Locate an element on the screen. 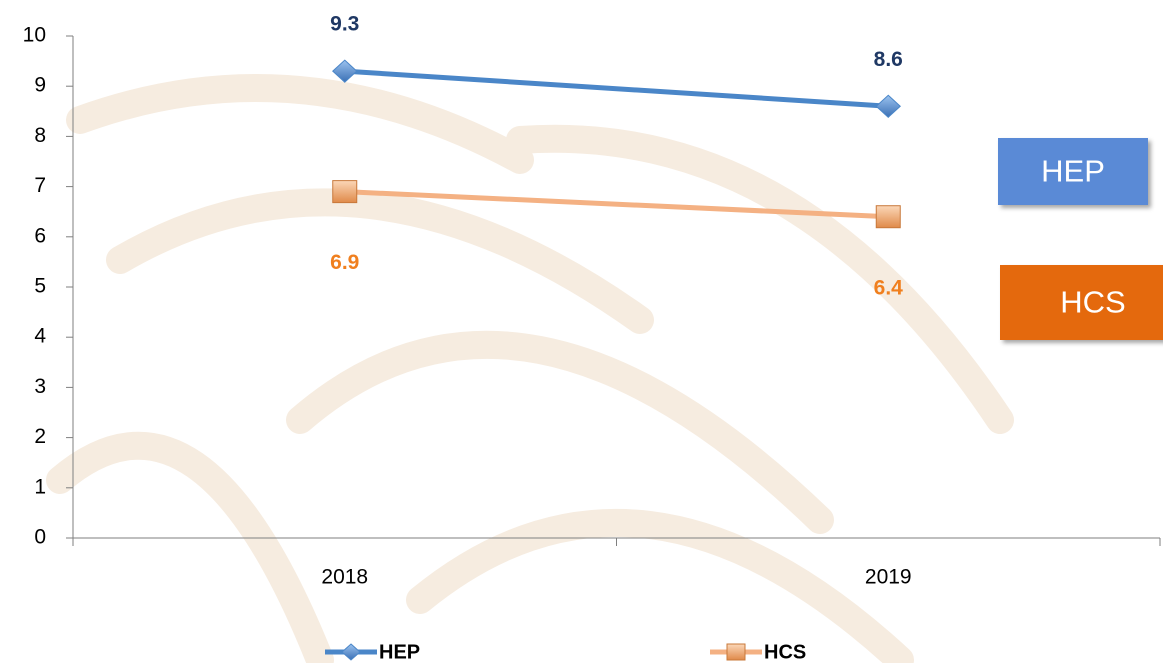 The height and width of the screenshot is (663, 1163). y-tick-label: 9 is located at coordinates (40, 85).